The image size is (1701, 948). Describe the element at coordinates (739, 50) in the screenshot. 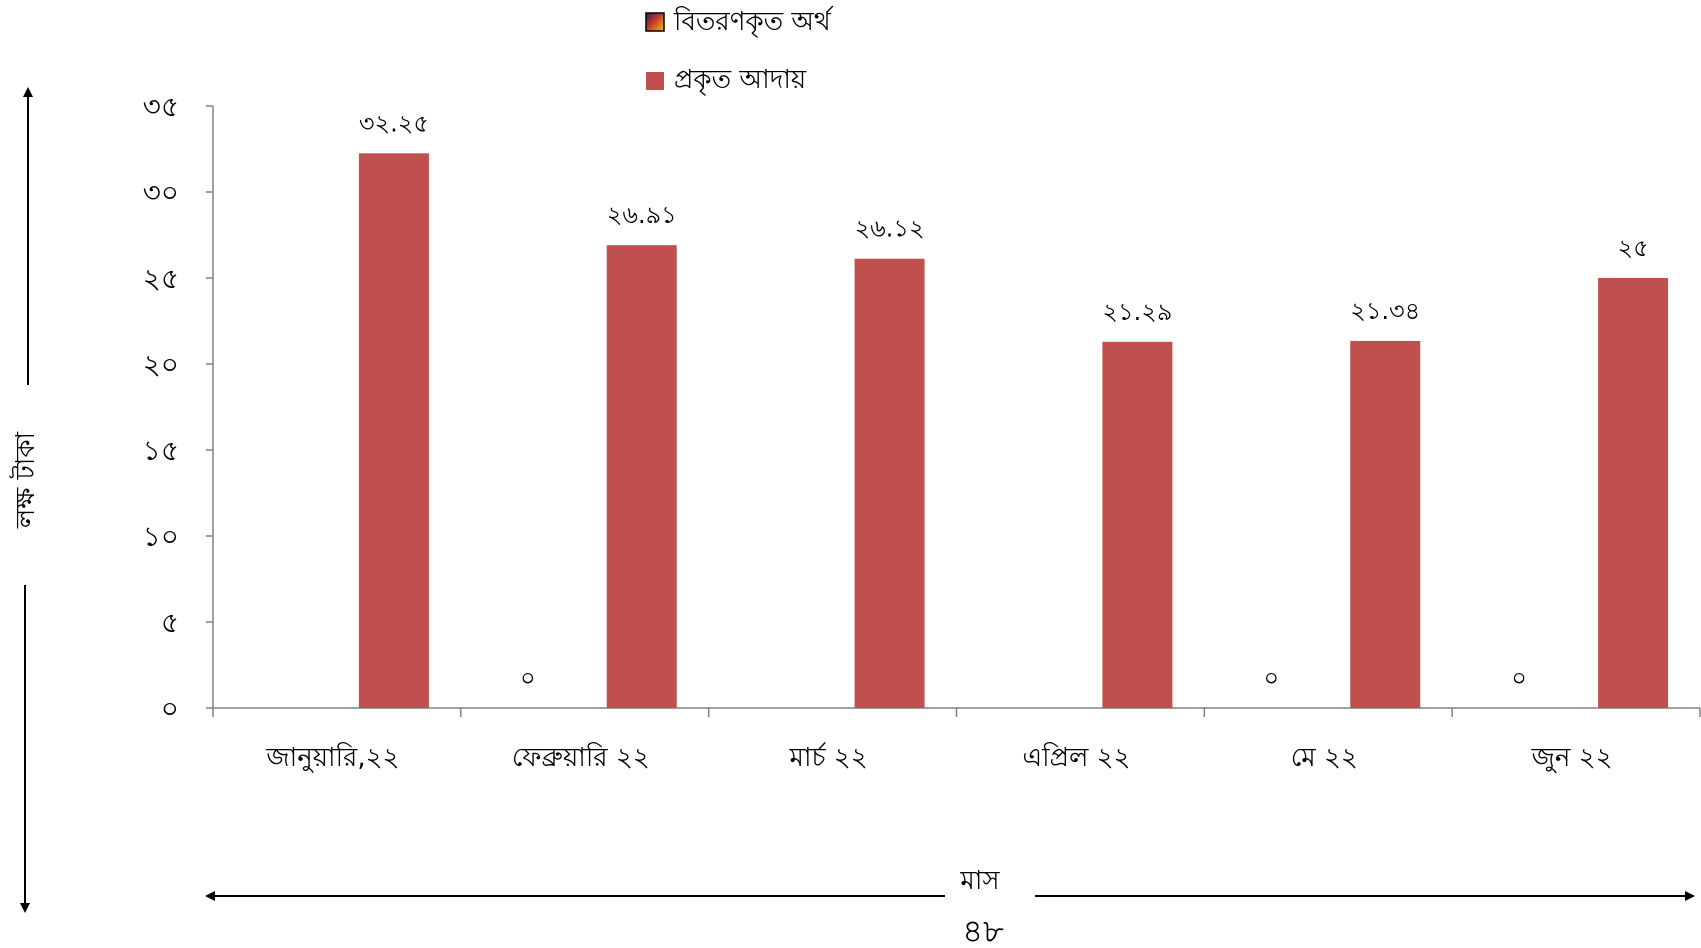

I see `legend: বিতরণকৃত অর্থ প্রকৃত আদায়` at that location.